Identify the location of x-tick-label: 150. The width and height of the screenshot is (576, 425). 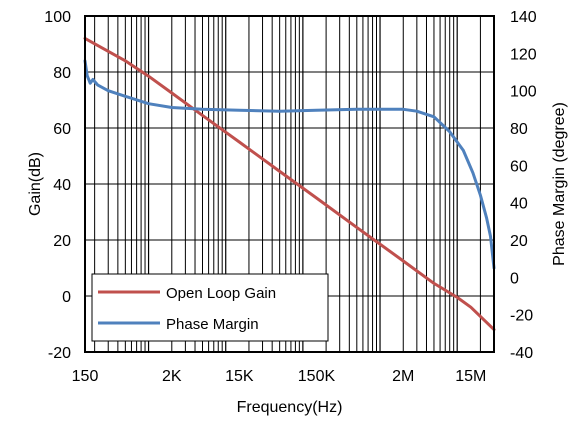
(85, 376).